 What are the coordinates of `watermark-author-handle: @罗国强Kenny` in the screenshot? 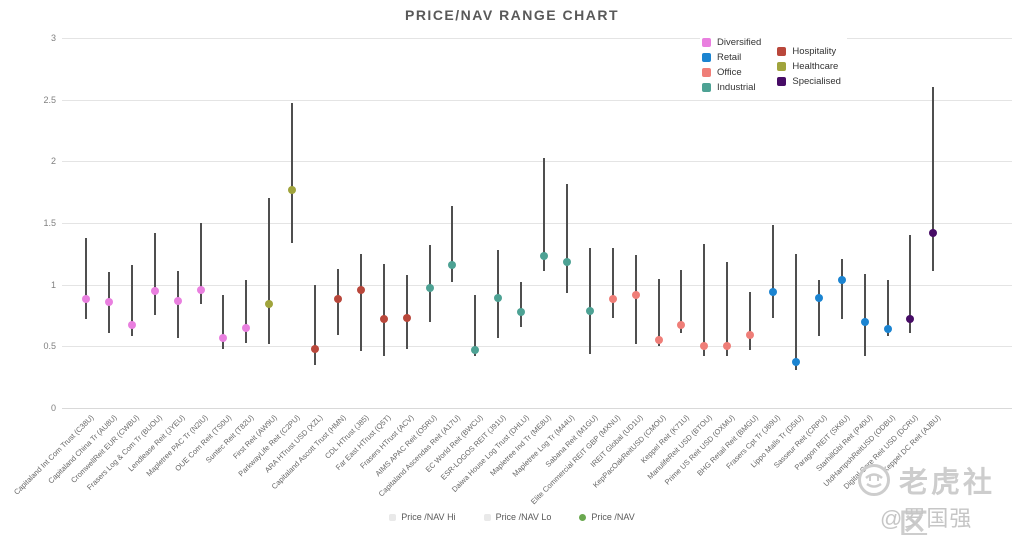 It's located at (926, 520).